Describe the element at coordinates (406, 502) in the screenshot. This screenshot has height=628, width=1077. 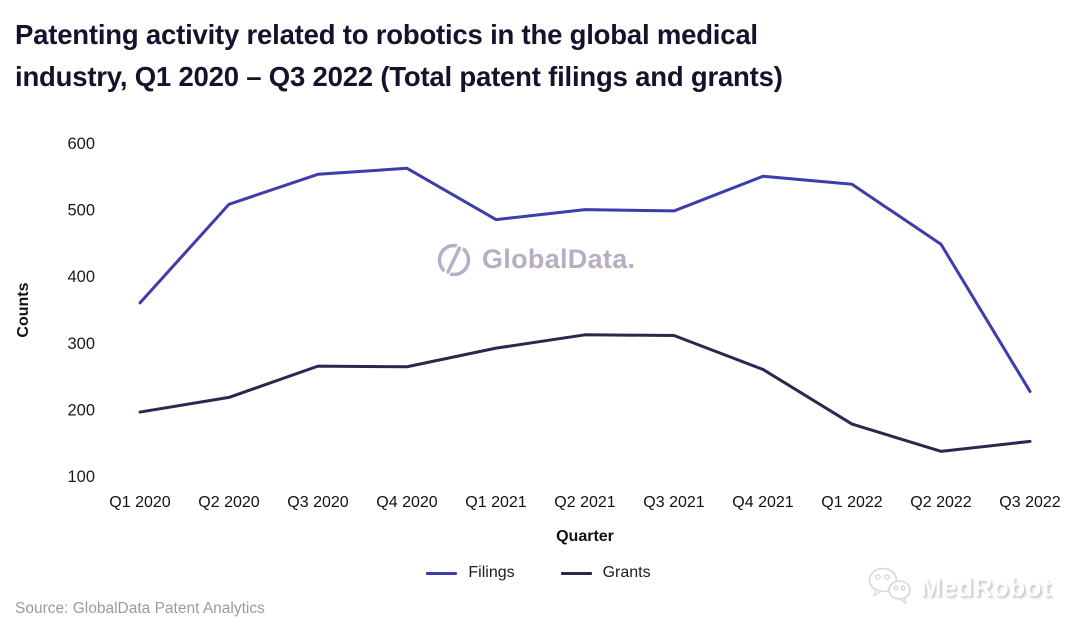
I see `x-axis-tick-q4-2020: Q4 2020` at that location.